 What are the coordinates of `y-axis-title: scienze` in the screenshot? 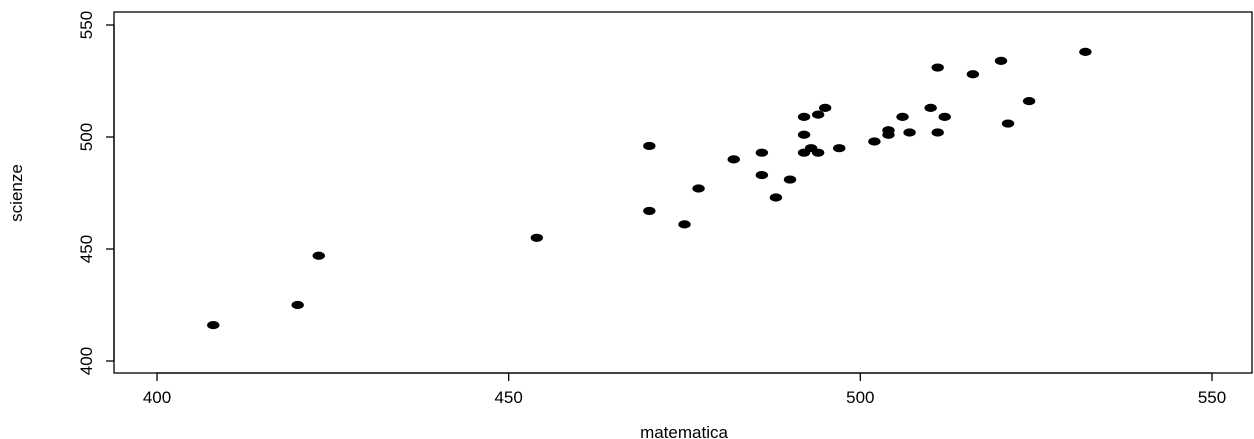 It's located at (16, 193).